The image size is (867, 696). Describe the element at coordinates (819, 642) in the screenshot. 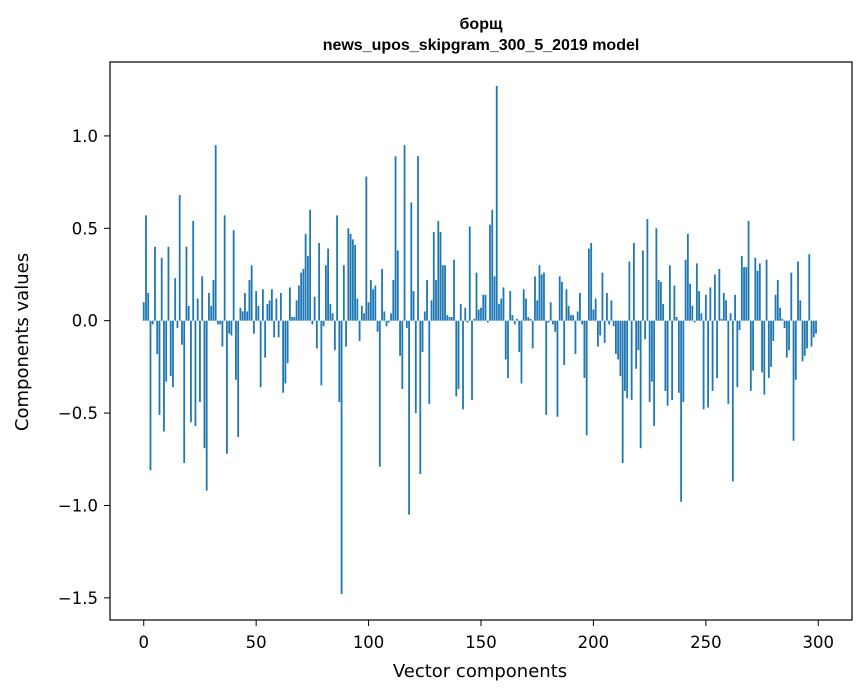

I see `x-tick-label: 300` at that location.